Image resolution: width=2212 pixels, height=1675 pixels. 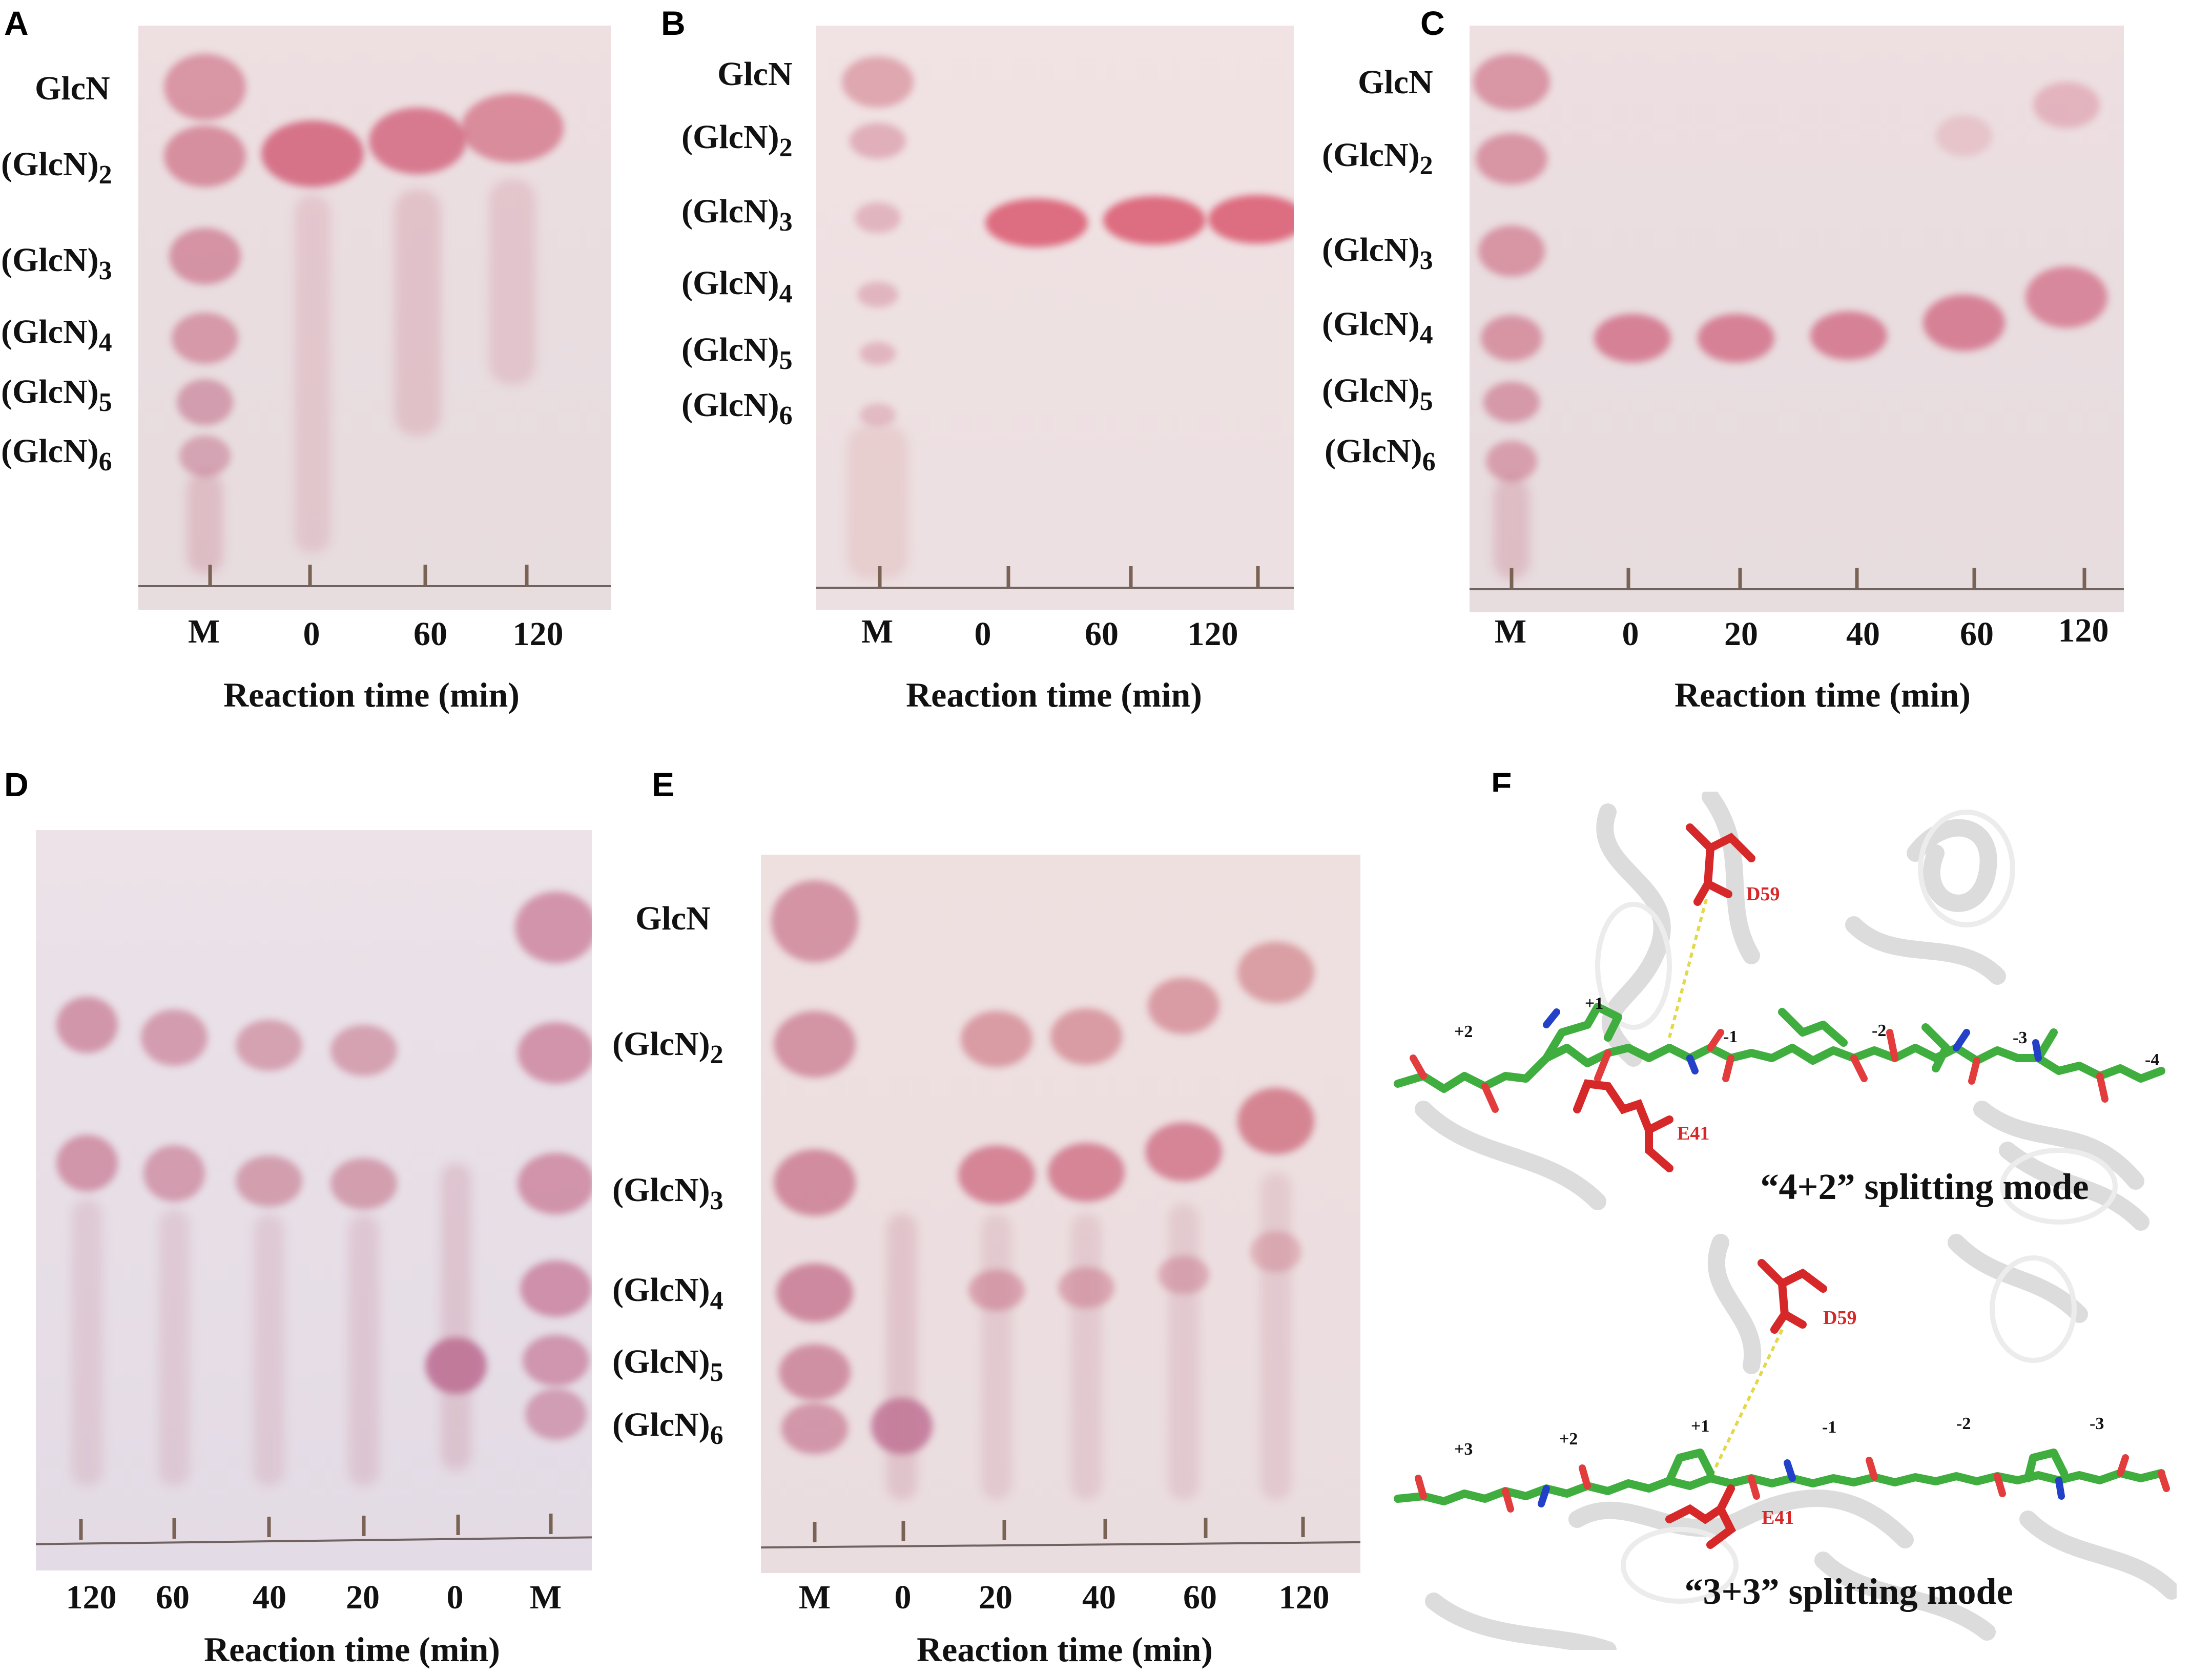 What do you see at coordinates (555, 1183) in the screenshot?
I see `spot-d-m-dp3` at bounding box center [555, 1183].